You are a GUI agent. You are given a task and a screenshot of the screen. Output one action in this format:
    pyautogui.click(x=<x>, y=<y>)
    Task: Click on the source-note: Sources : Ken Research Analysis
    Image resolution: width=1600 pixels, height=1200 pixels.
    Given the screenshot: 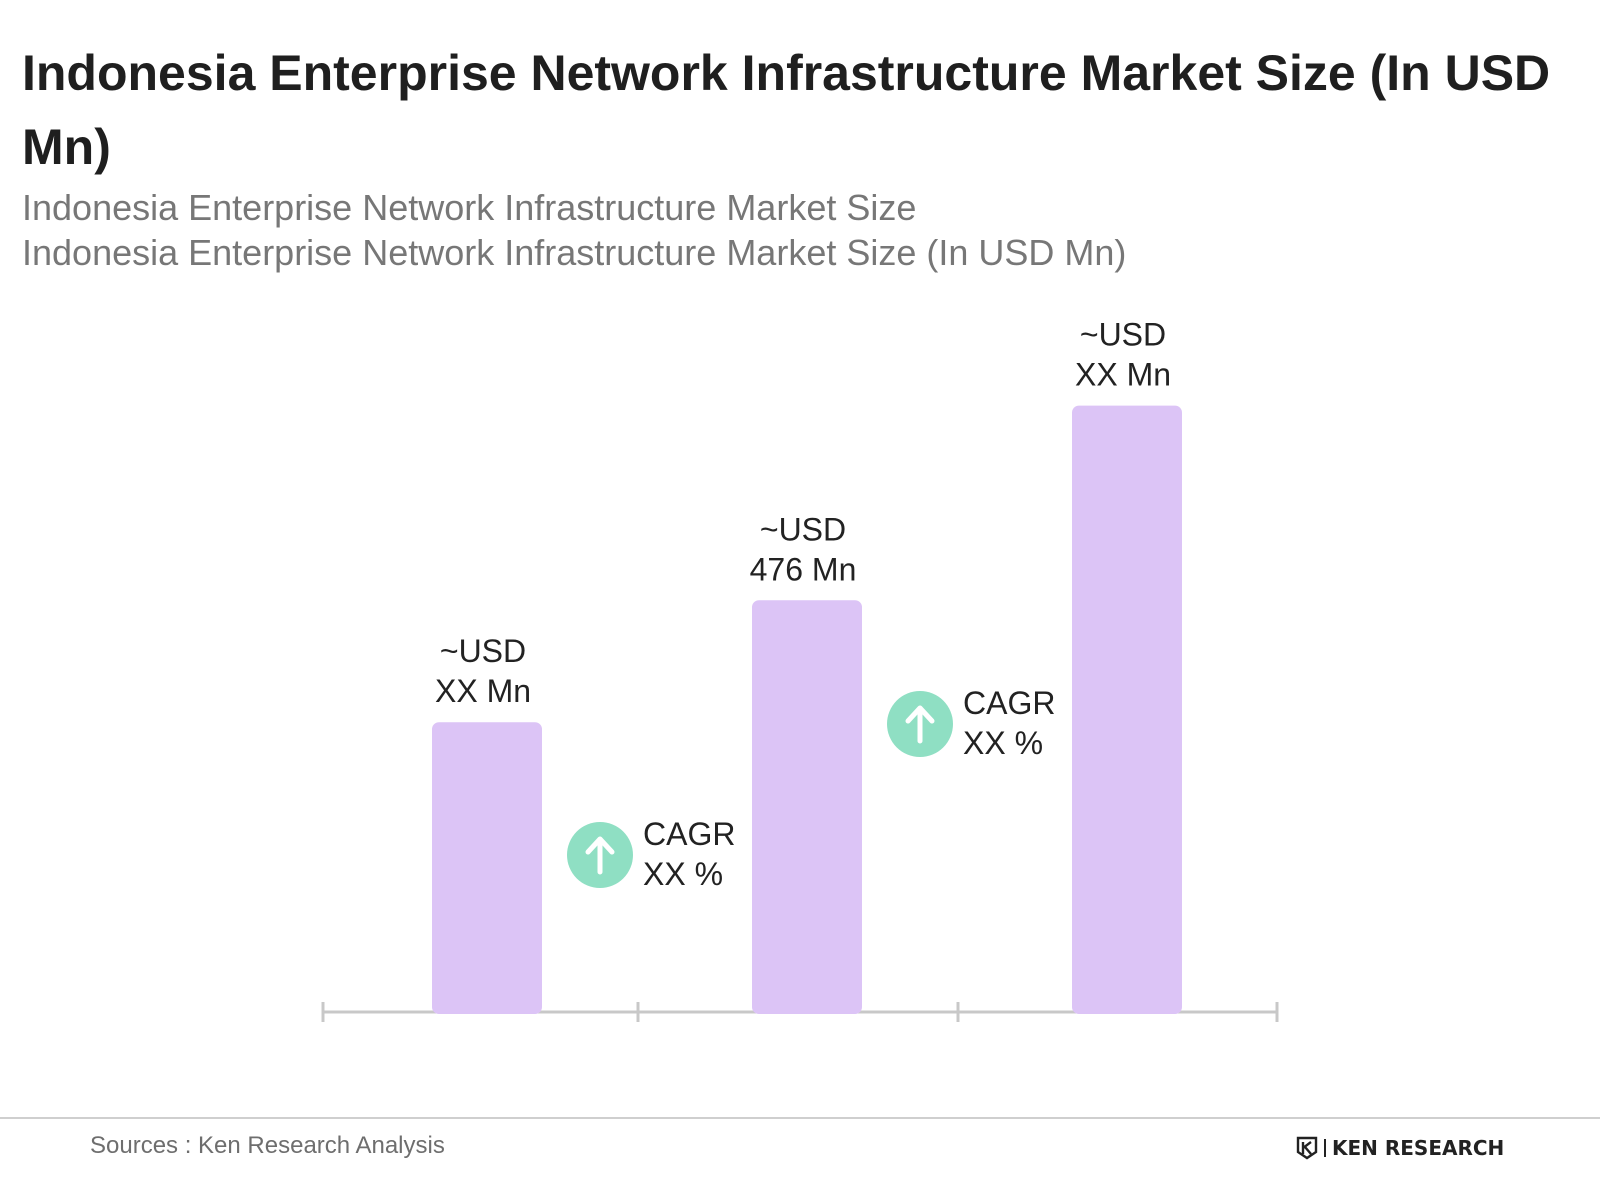 What is the action you would take?
    pyautogui.click(x=267, y=1145)
    